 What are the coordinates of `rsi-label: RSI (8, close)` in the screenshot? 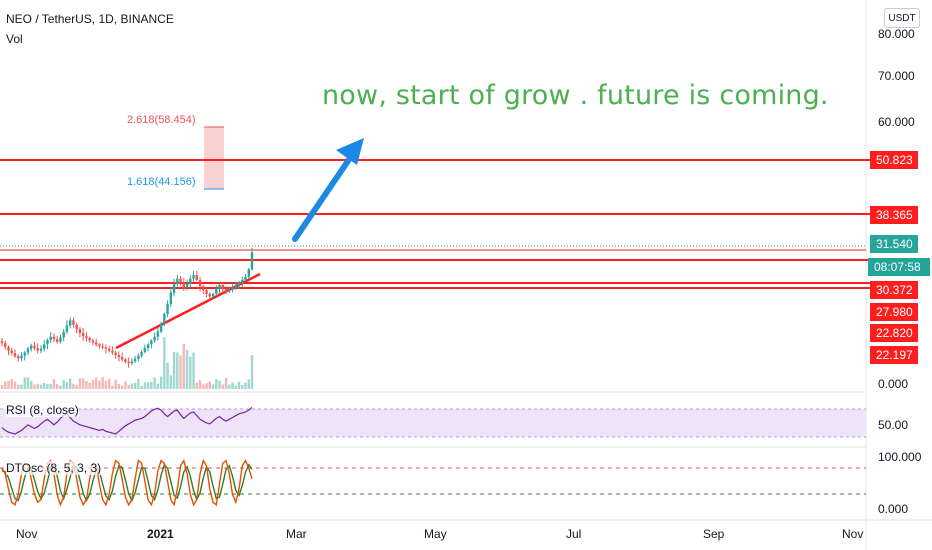 It's located at (42, 410).